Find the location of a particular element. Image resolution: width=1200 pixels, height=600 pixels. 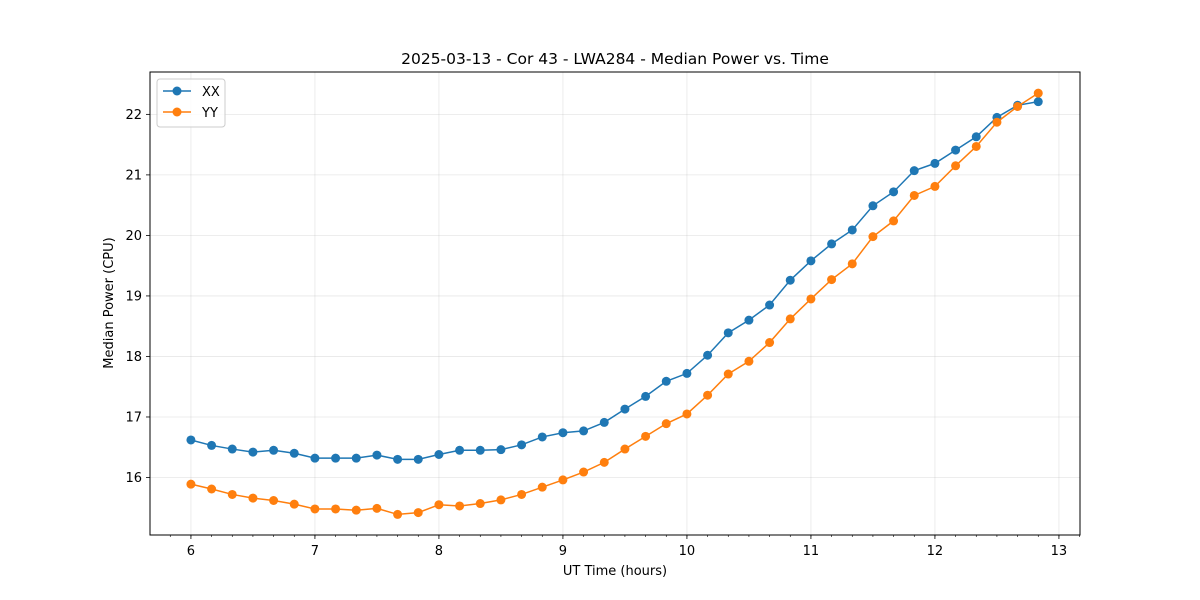

x-tick-label: 10 is located at coordinates (687, 551).